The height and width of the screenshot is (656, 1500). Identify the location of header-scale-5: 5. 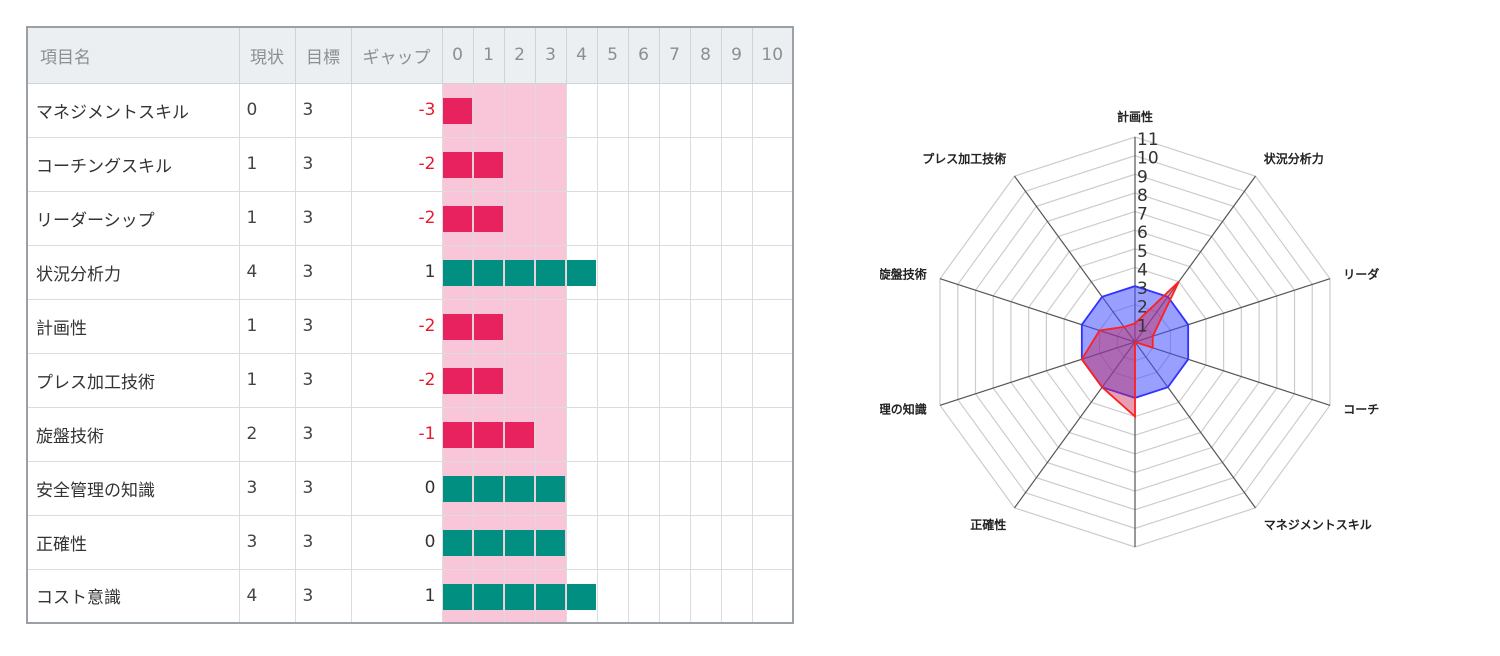
(612, 55).